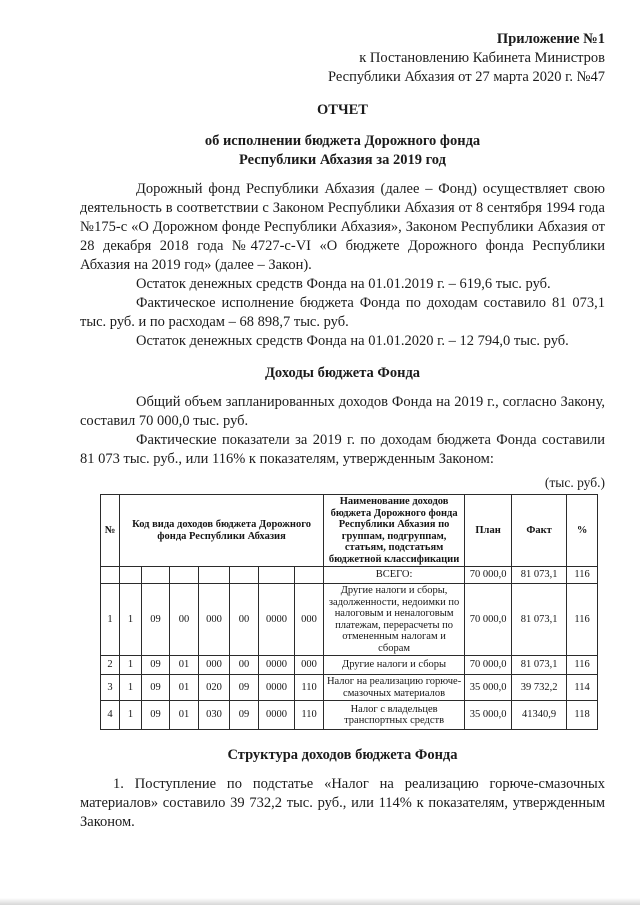 Image resolution: width=640 pixels, height=905 pixels. I want to click on units-note: (тыс. руб.), so click(574, 482).